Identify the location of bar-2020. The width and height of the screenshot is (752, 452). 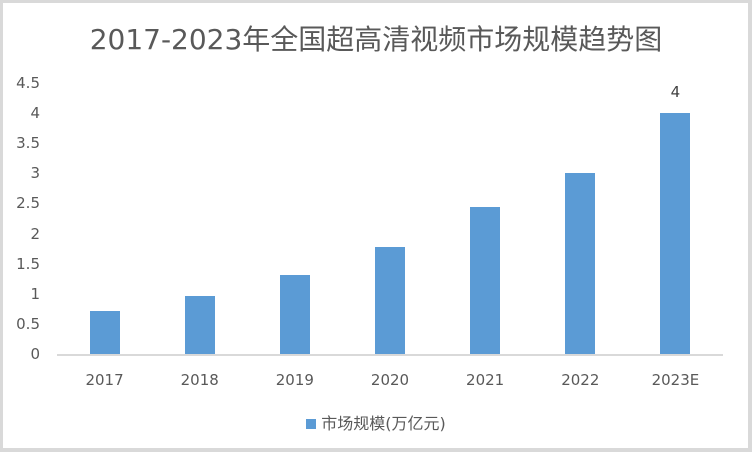
(390, 300).